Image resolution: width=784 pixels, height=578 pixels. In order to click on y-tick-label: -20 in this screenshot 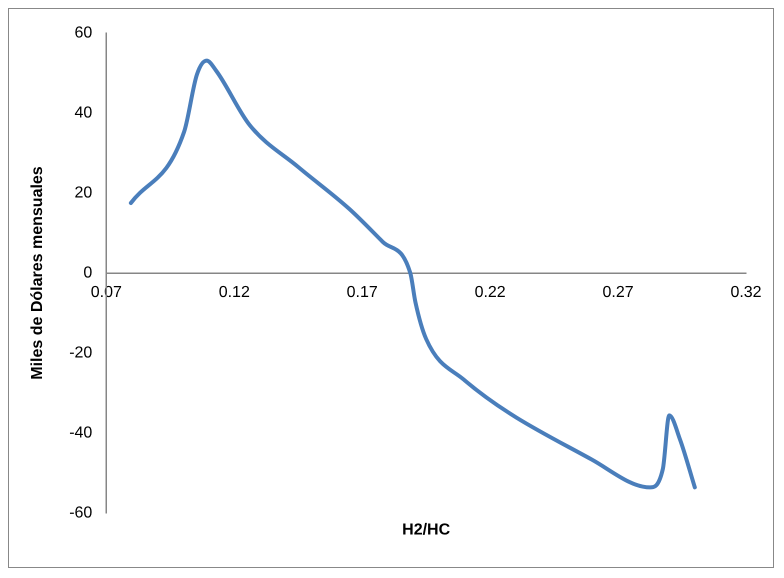, I will do `click(80, 353)`.